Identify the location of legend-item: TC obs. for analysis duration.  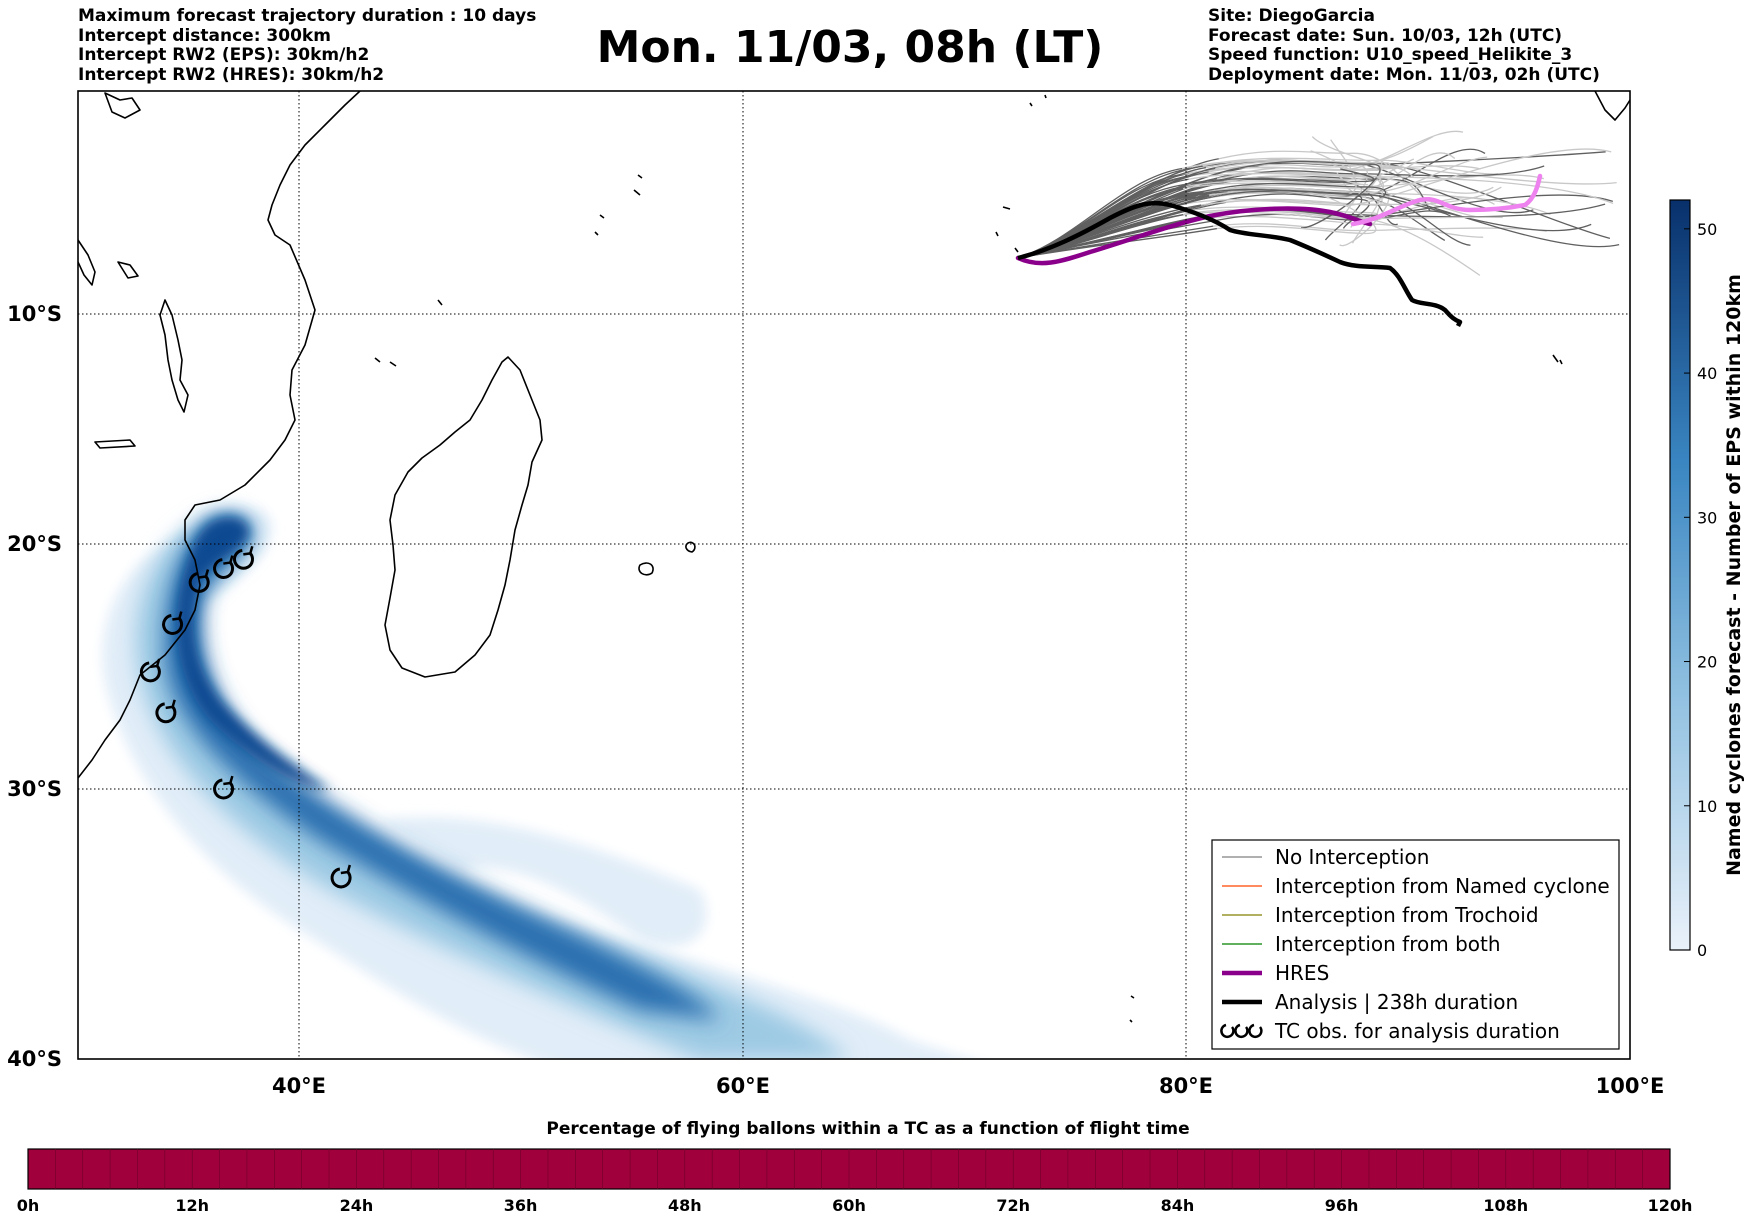
(1390, 1031).